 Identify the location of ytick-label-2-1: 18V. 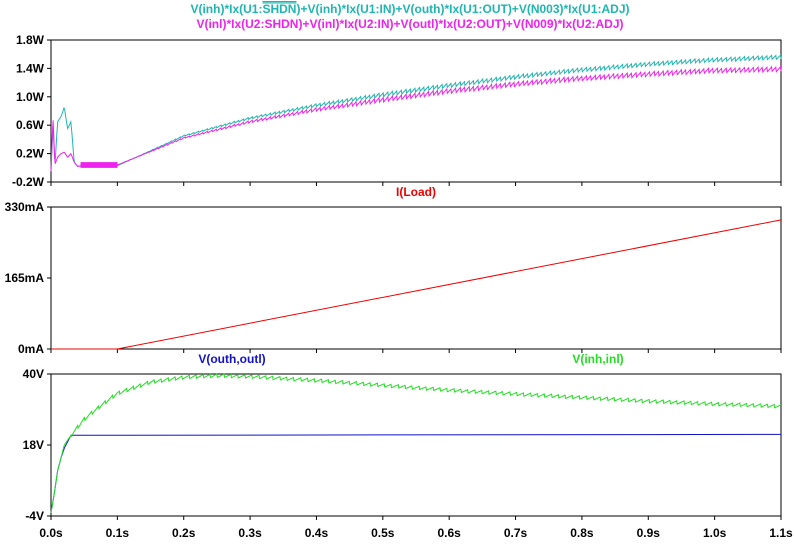
(33, 445).